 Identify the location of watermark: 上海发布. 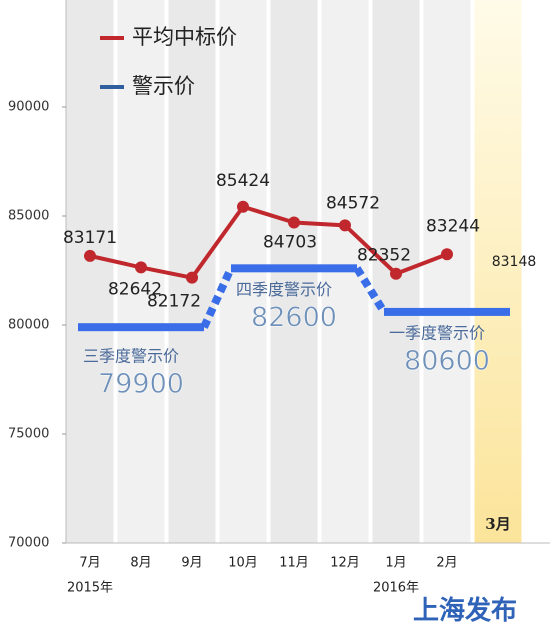
(465, 610).